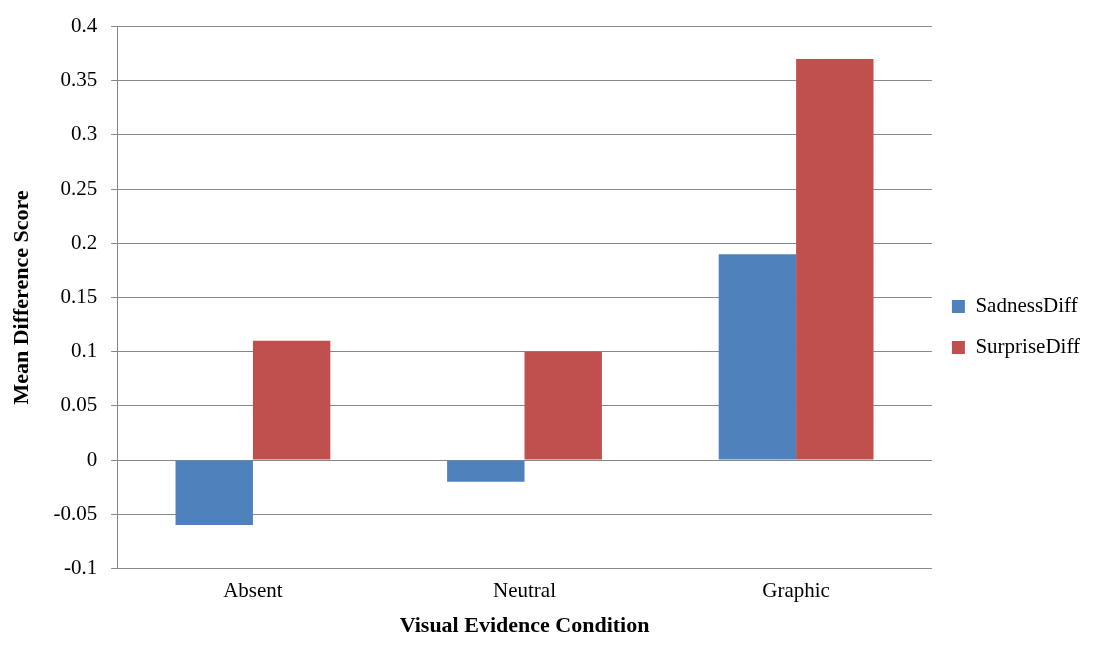  Describe the element at coordinates (79, 404) in the screenshot. I see `y-tick-label: 0.05` at that location.